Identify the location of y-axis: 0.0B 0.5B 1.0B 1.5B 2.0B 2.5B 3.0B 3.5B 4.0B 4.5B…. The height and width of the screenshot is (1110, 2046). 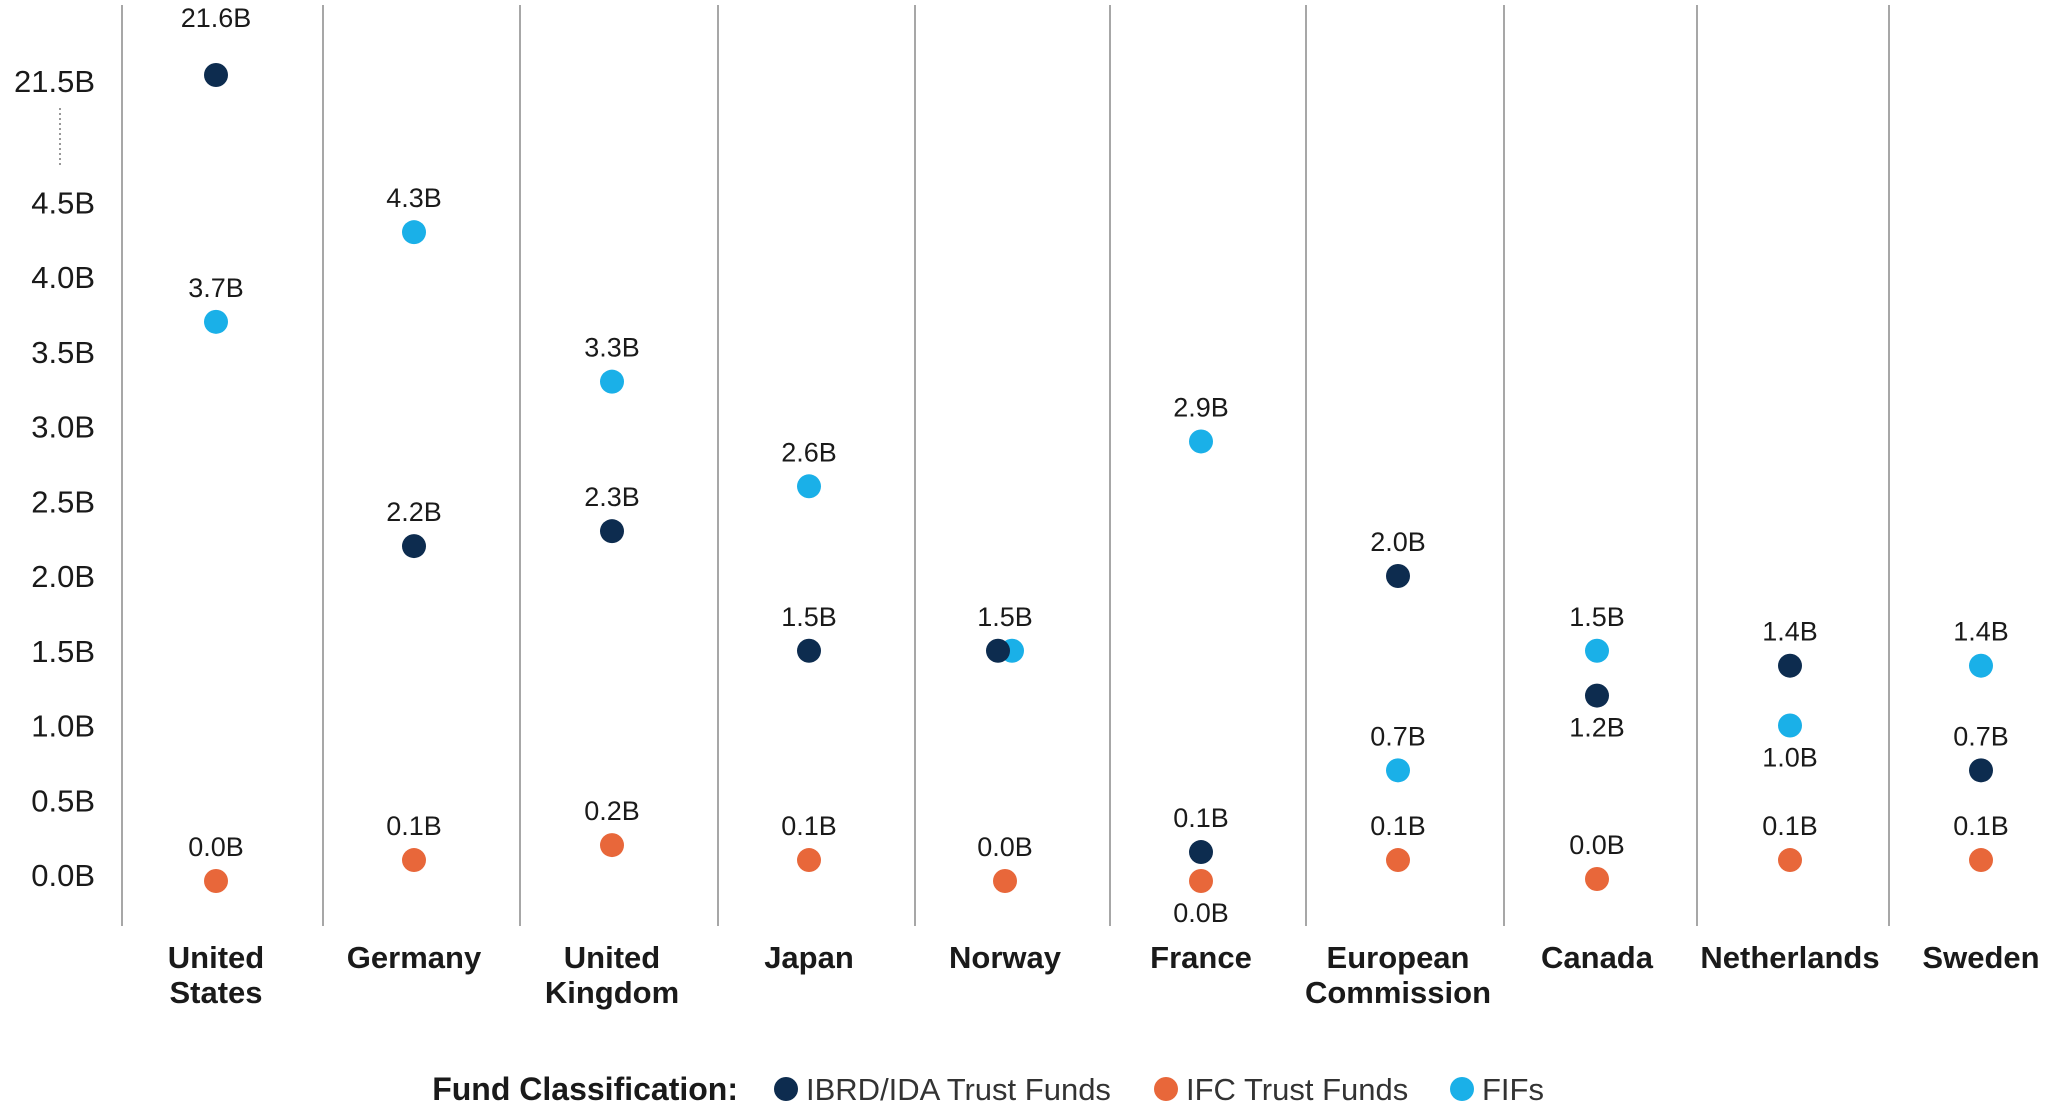
(54, 478).